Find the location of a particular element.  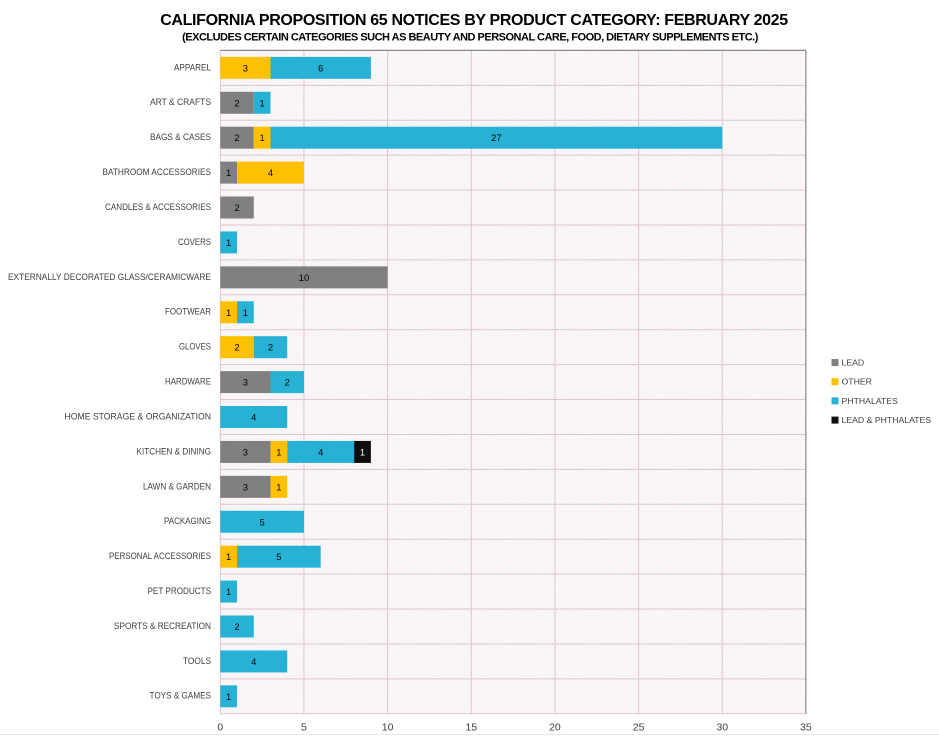

svg-text: LAWN & GARDEN is located at coordinates (177, 486).